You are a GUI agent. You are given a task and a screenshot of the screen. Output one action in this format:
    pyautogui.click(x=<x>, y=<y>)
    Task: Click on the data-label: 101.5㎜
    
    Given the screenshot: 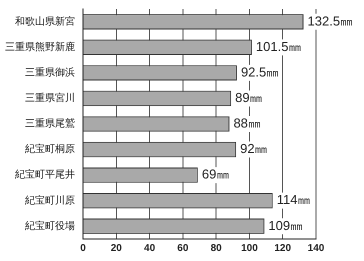 What is the action you would take?
    pyautogui.click(x=279, y=46)
    